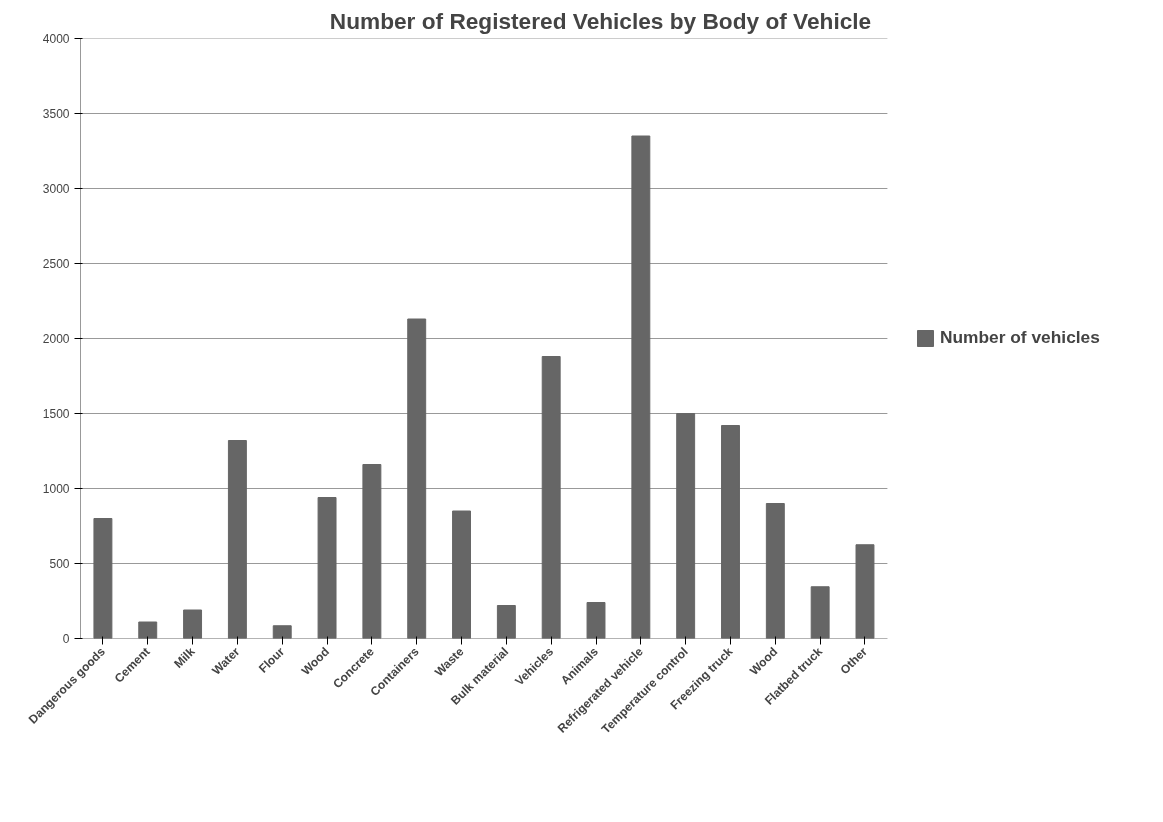 Image resolution: width=1163 pixels, height=822 pixels. What do you see at coordinates (184, 657) in the screenshot?
I see `x-tick-label: Milk` at bounding box center [184, 657].